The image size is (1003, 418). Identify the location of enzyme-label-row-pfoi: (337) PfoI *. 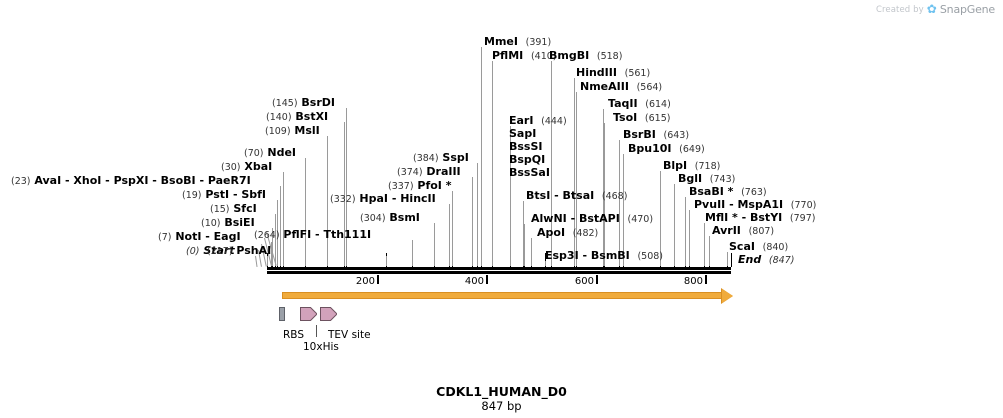
(419, 186).